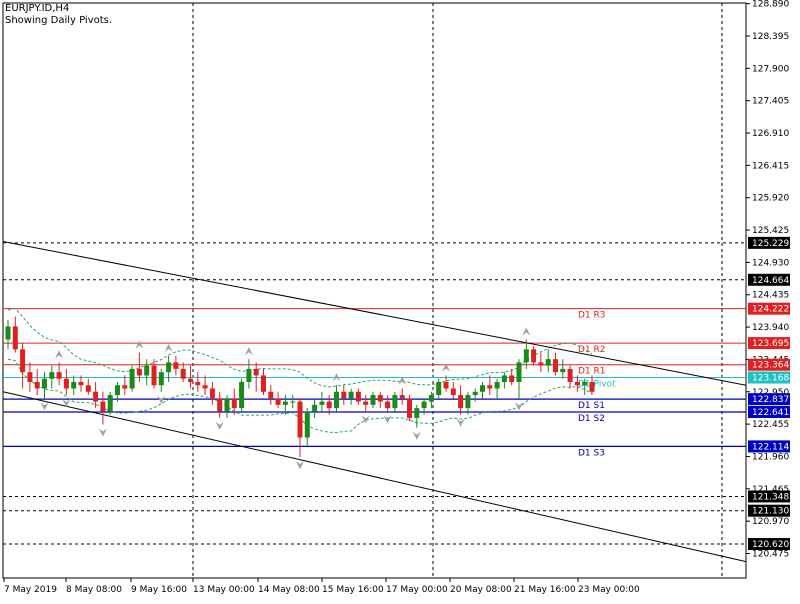  What do you see at coordinates (289, 590) in the screenshot?
I see `x-tick-label: 14 May 08:00` at bounding box center [289, 590].